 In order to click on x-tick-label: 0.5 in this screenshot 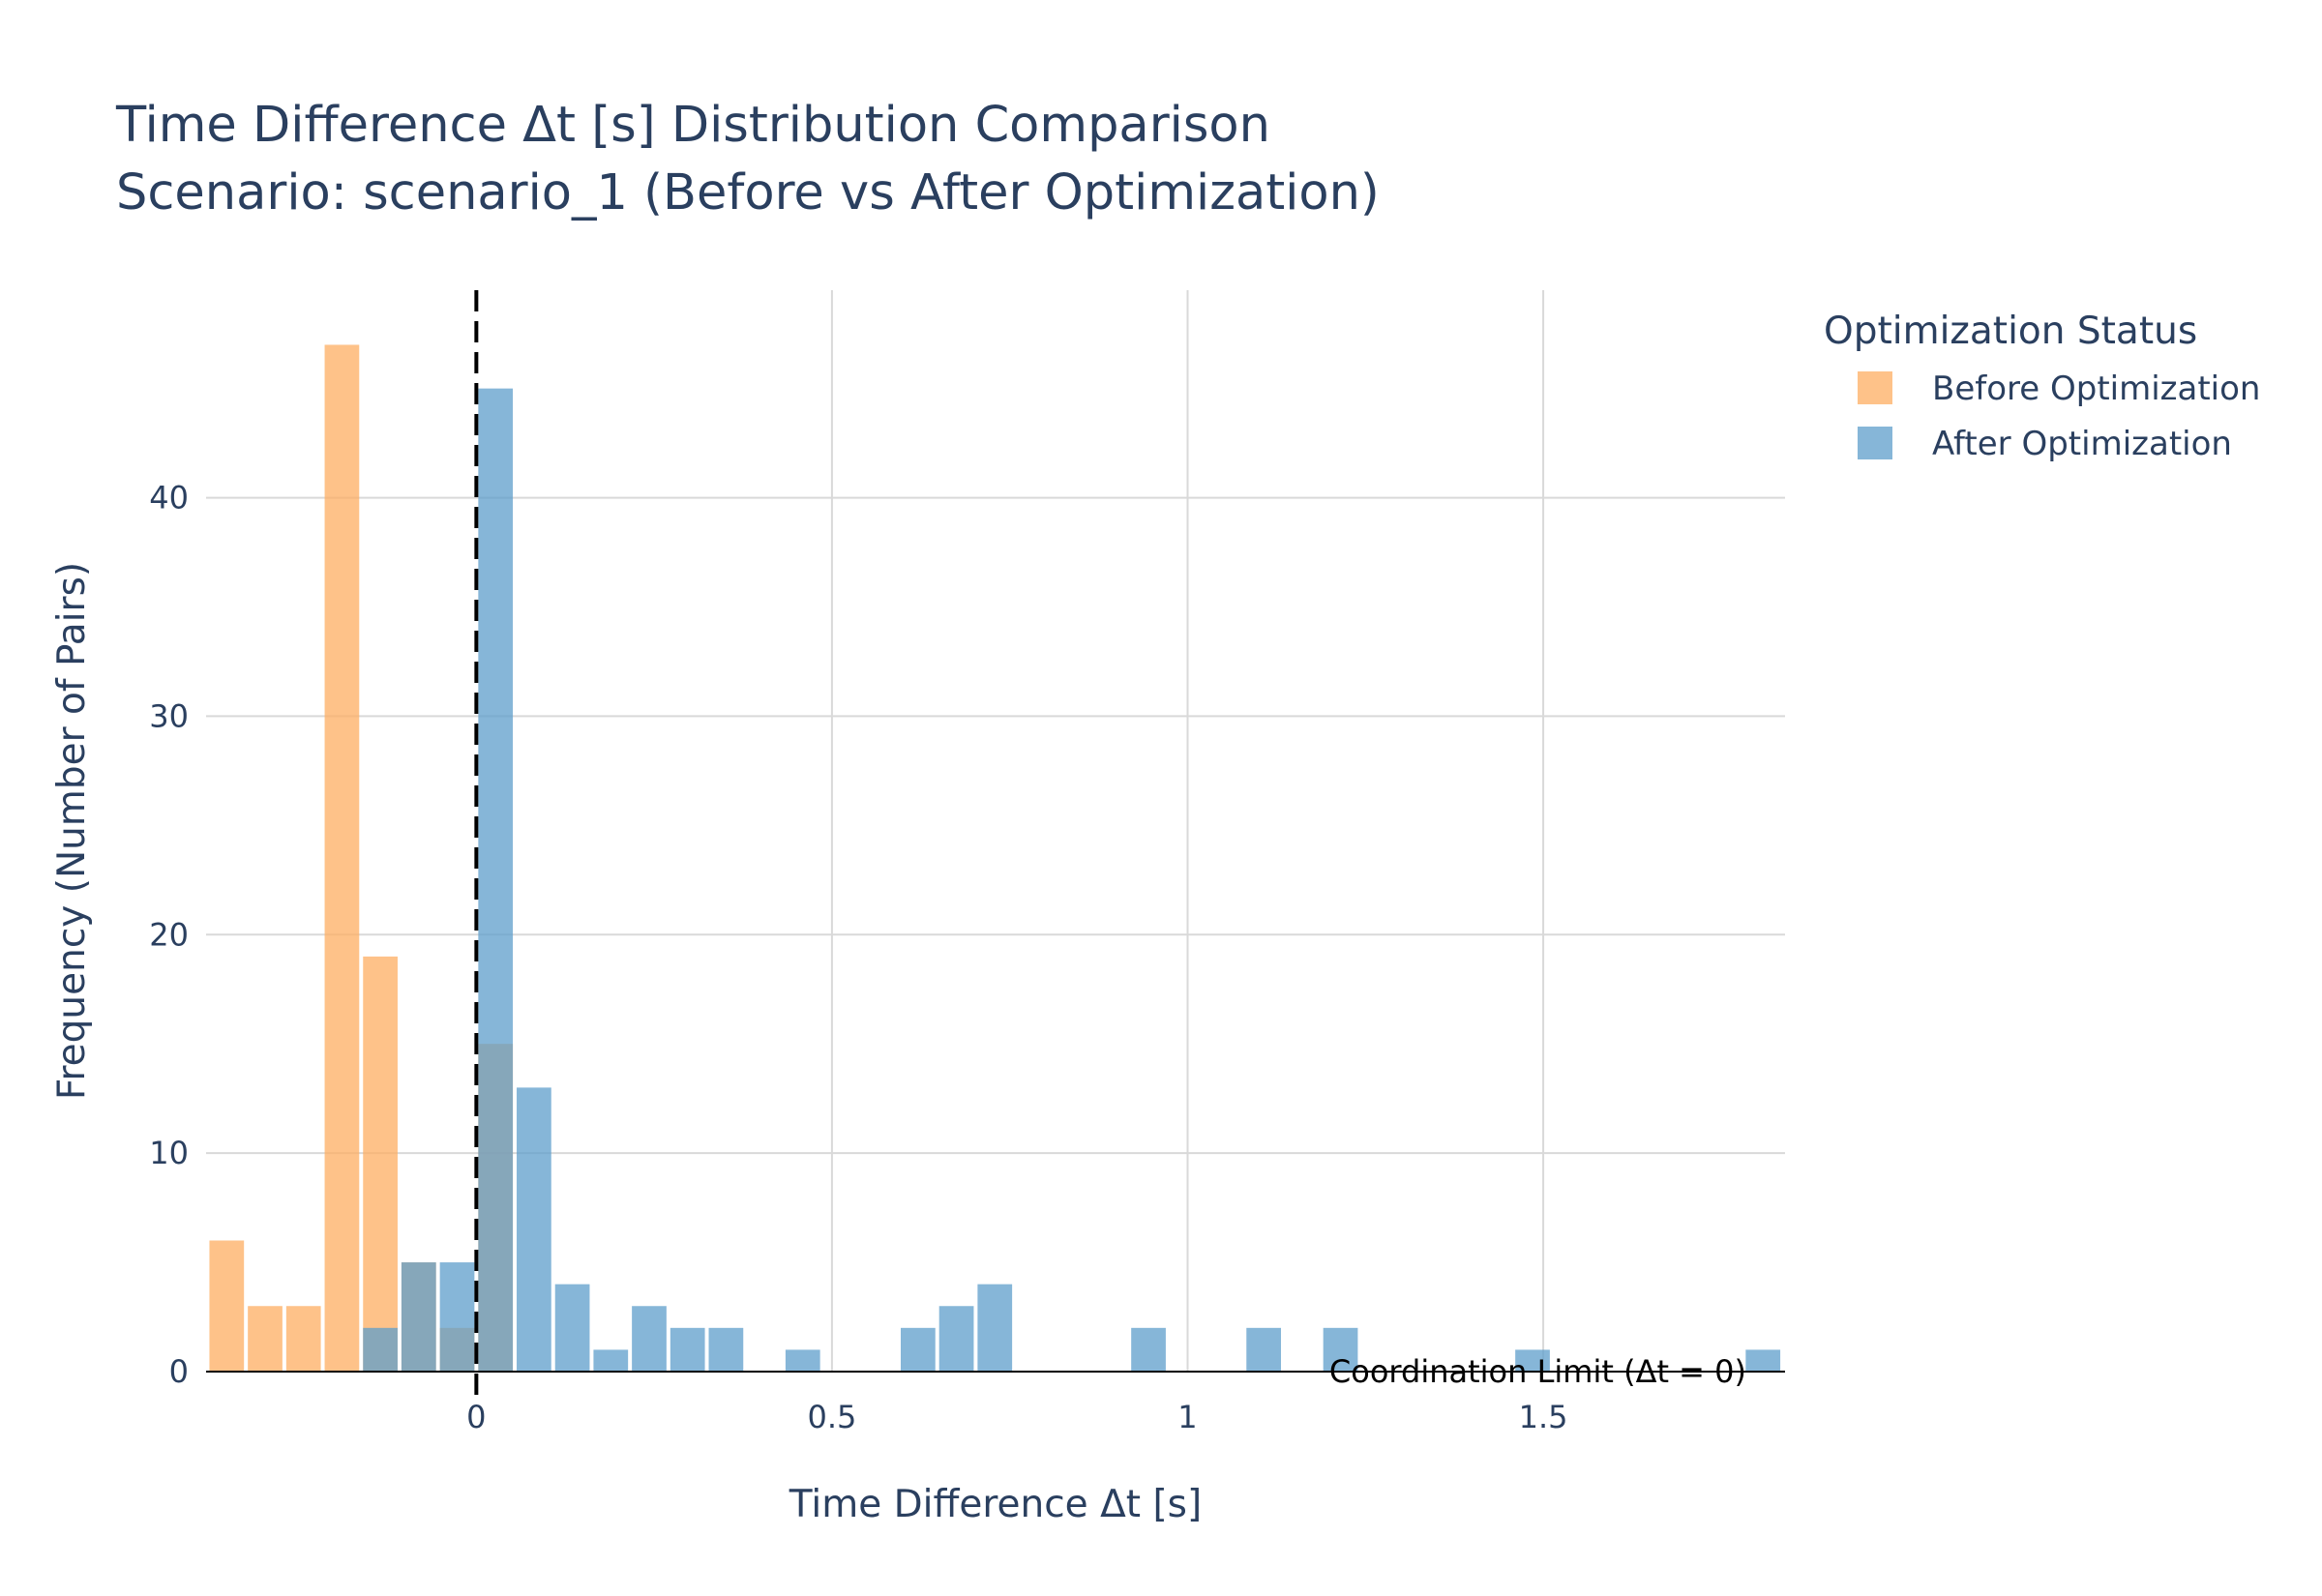, I will do `click(831, 1417)`.